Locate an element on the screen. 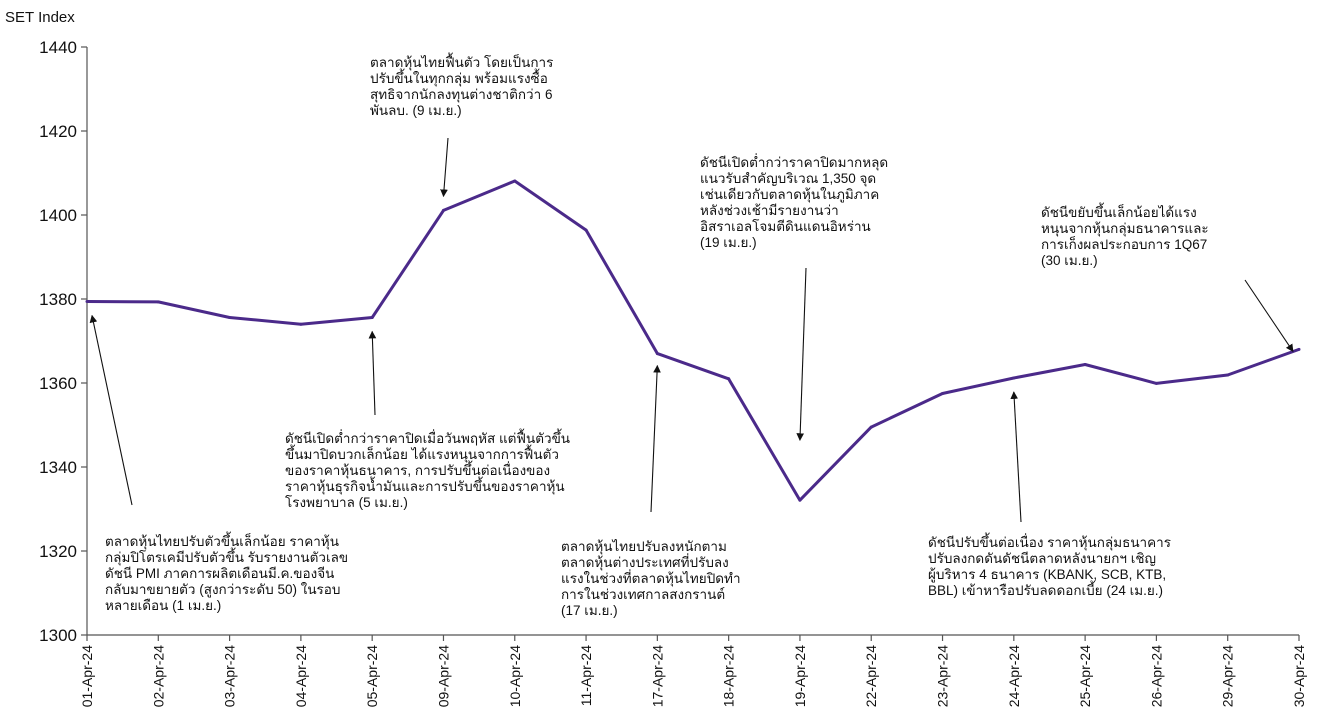  x-tick-label: 24-Apr-24 is located at coordinates (1014, 676).